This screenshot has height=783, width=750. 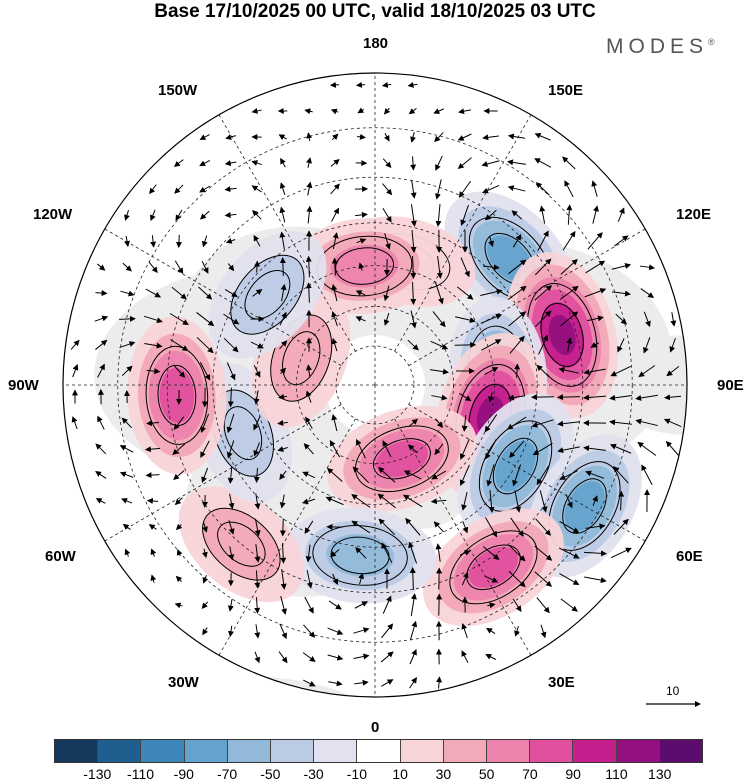 I want to click on colorbar-tick-label: -50, so click(x=270, y=774).